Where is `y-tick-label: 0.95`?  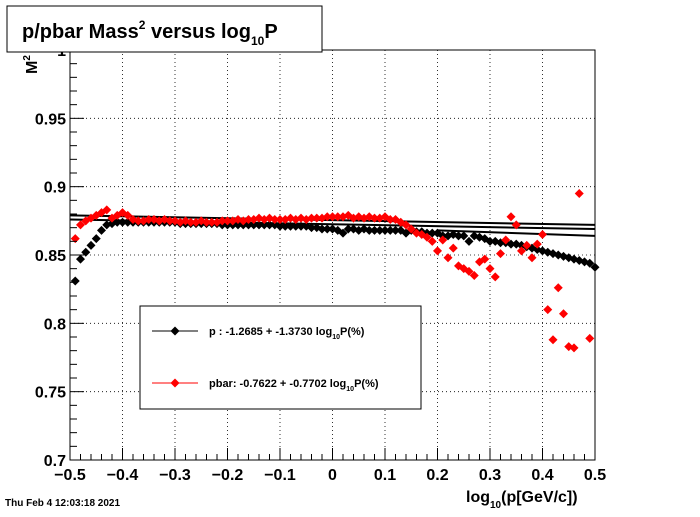 y-tick-label: 0.95 is located at coordinates (50, 119).